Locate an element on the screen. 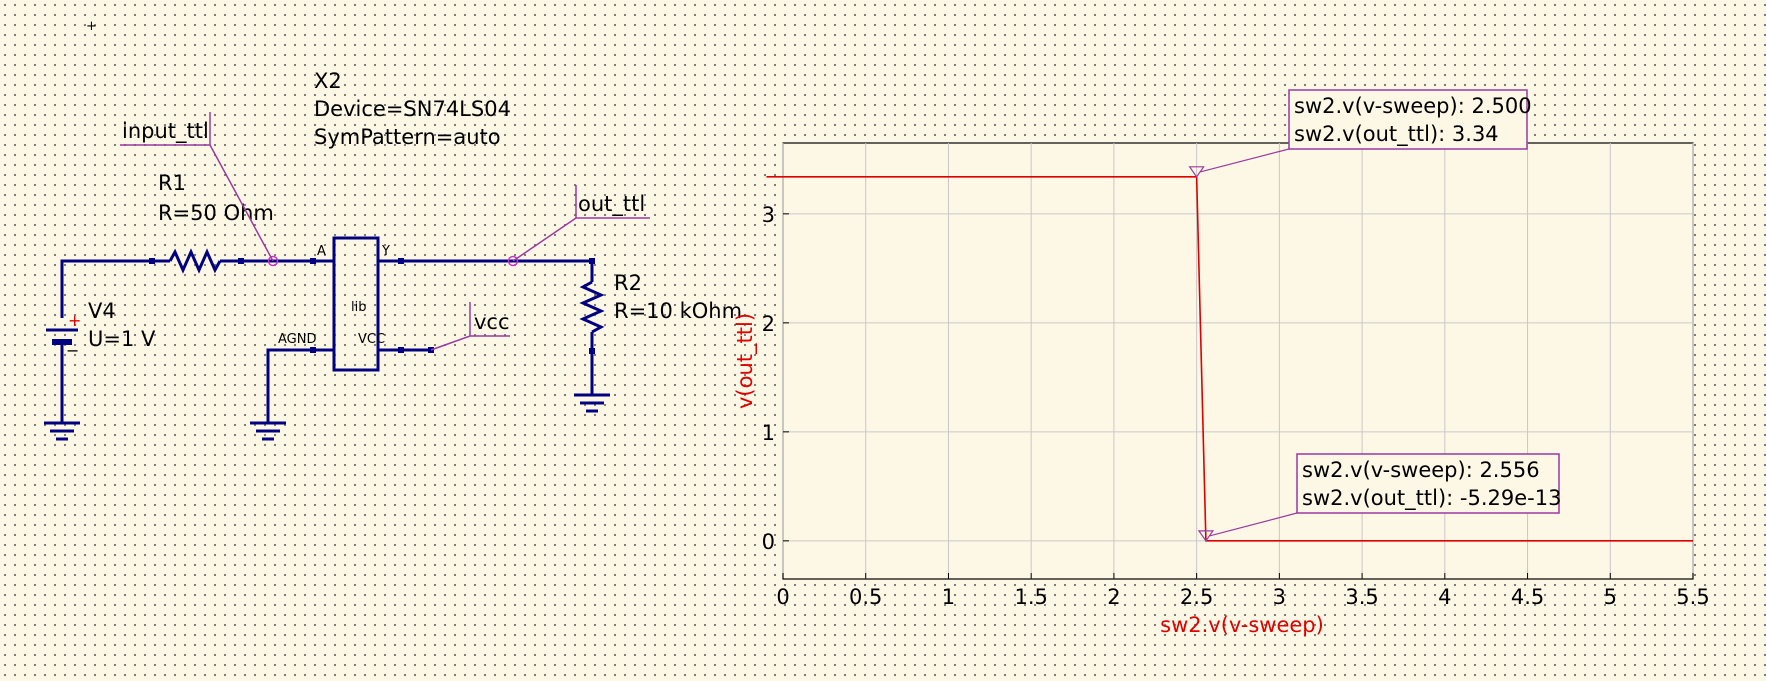 The height and width of the screenshot is (681, 1766). r2-param: R=10 kOhm is located at coordinates (678, 311).